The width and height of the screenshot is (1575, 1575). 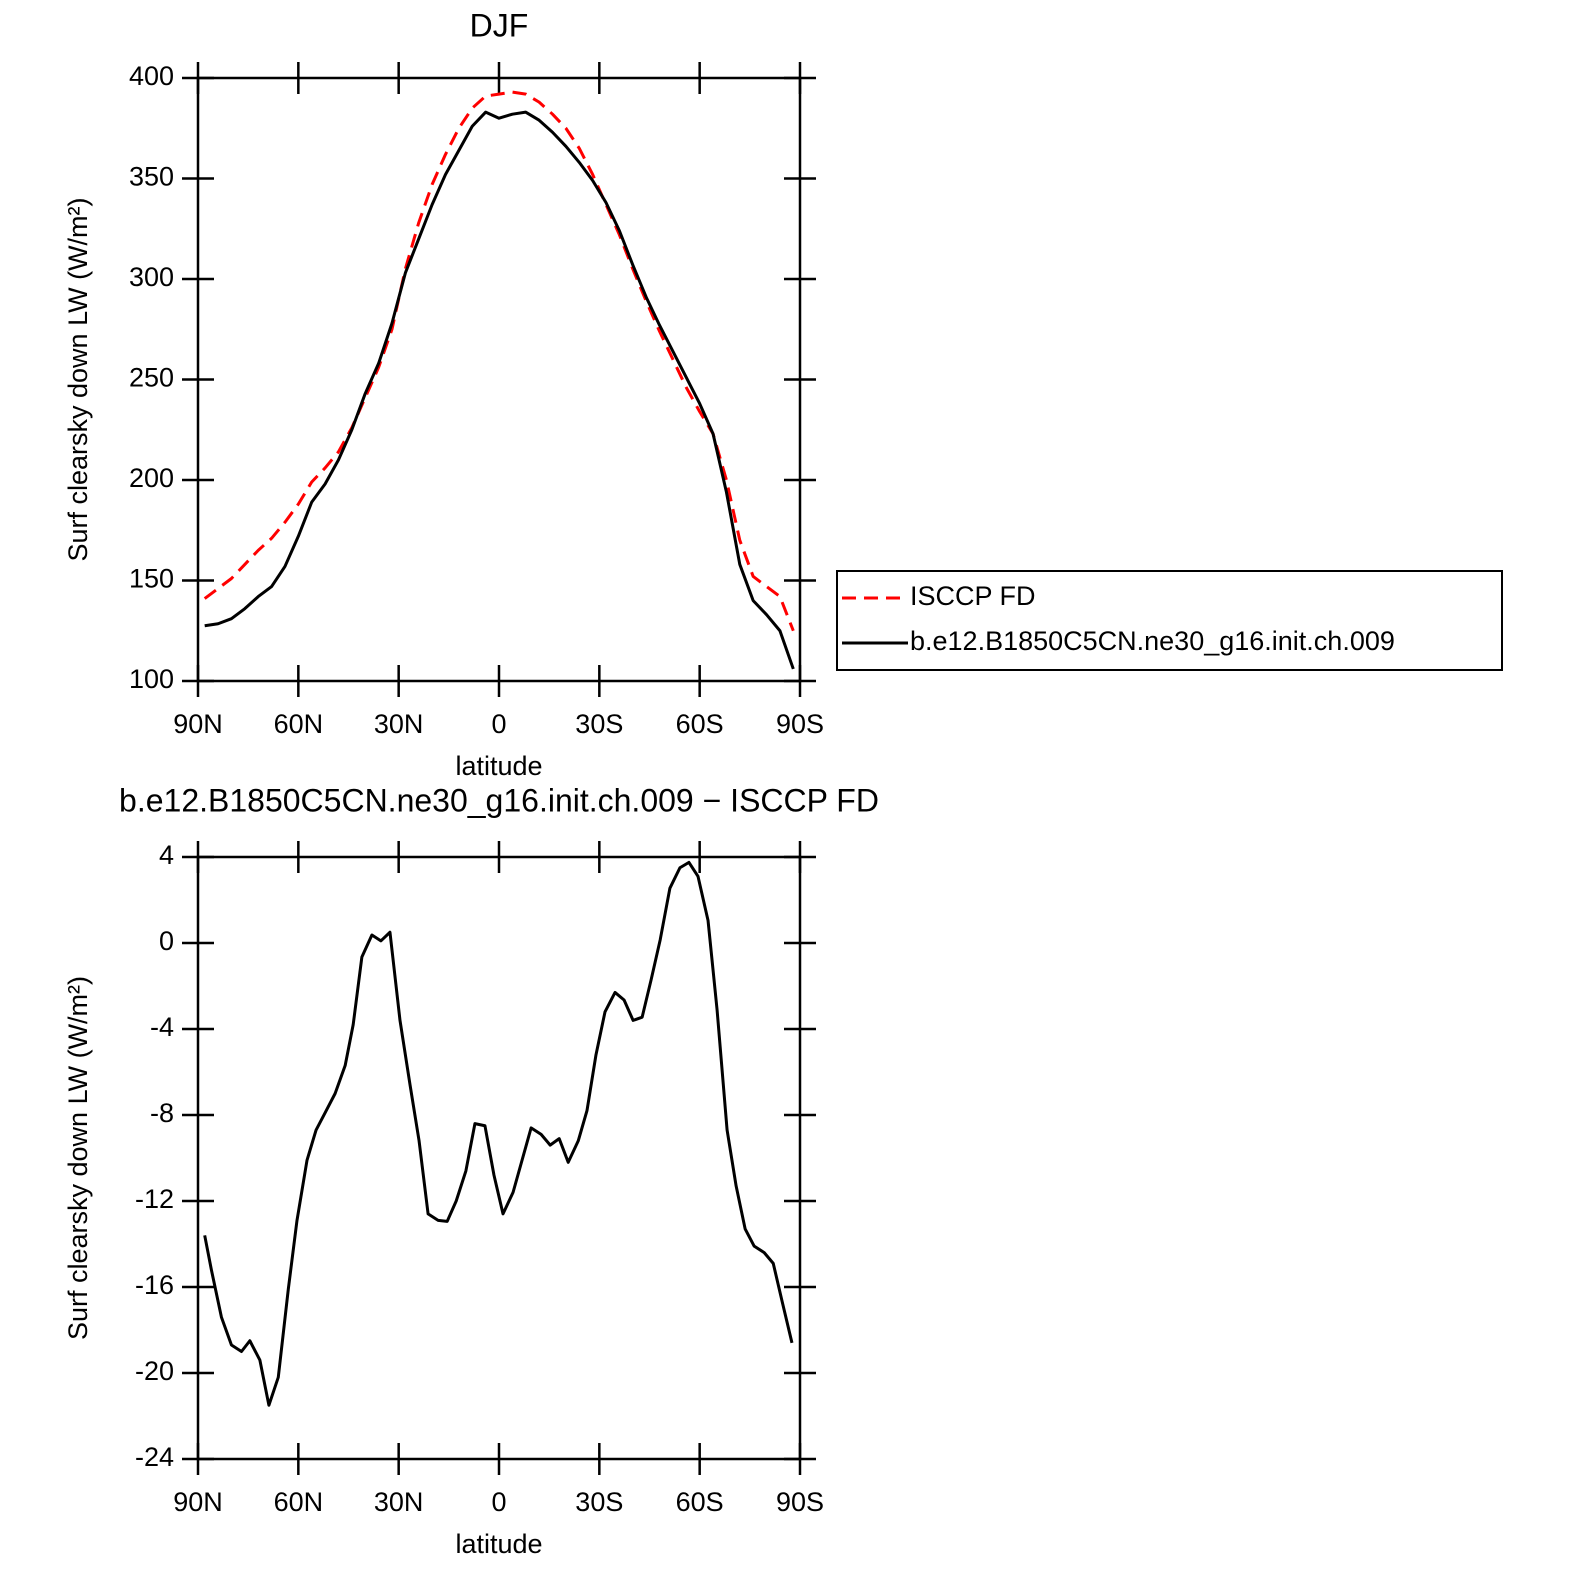 What do you see at coordinates (162, 1027) in the screenshot?
I see `y-tick-label: -4` at bounding box center [162, 1027].